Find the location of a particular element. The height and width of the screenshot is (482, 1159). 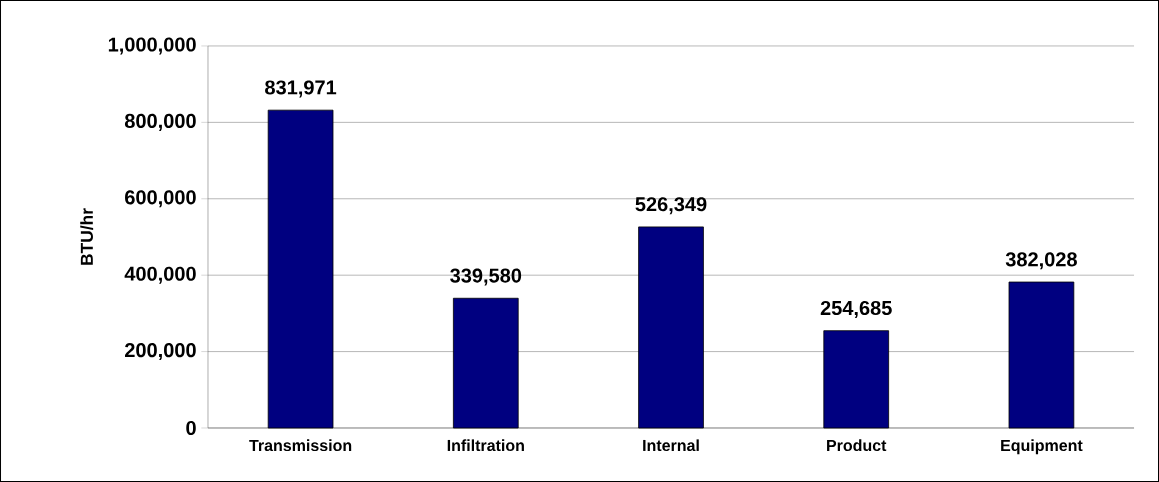

data-label: 526,349 is located at coordinates (671, 206).